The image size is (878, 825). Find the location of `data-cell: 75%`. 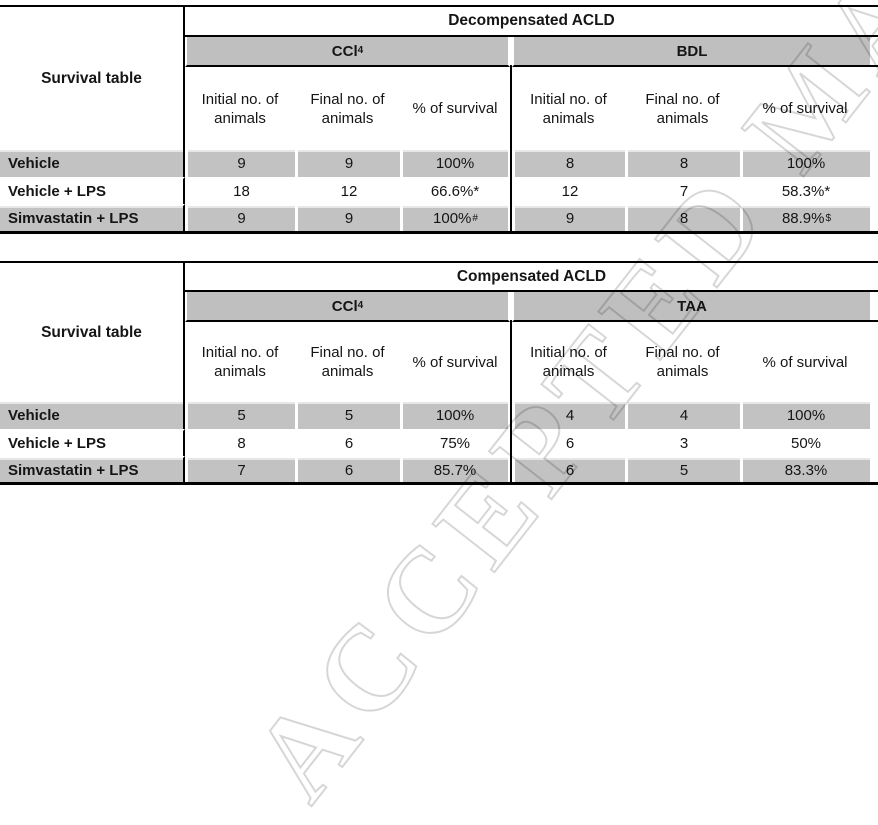

data-cell: 75% is located at coordinates (455, 442).